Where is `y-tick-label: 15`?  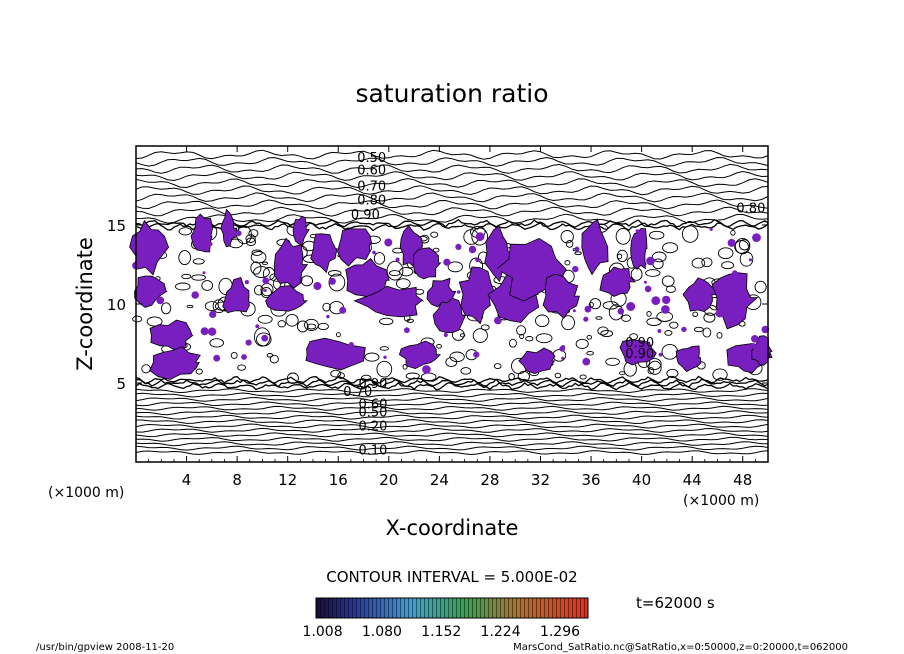 y-tick-label: 15 is located at coordinates (116, 226).